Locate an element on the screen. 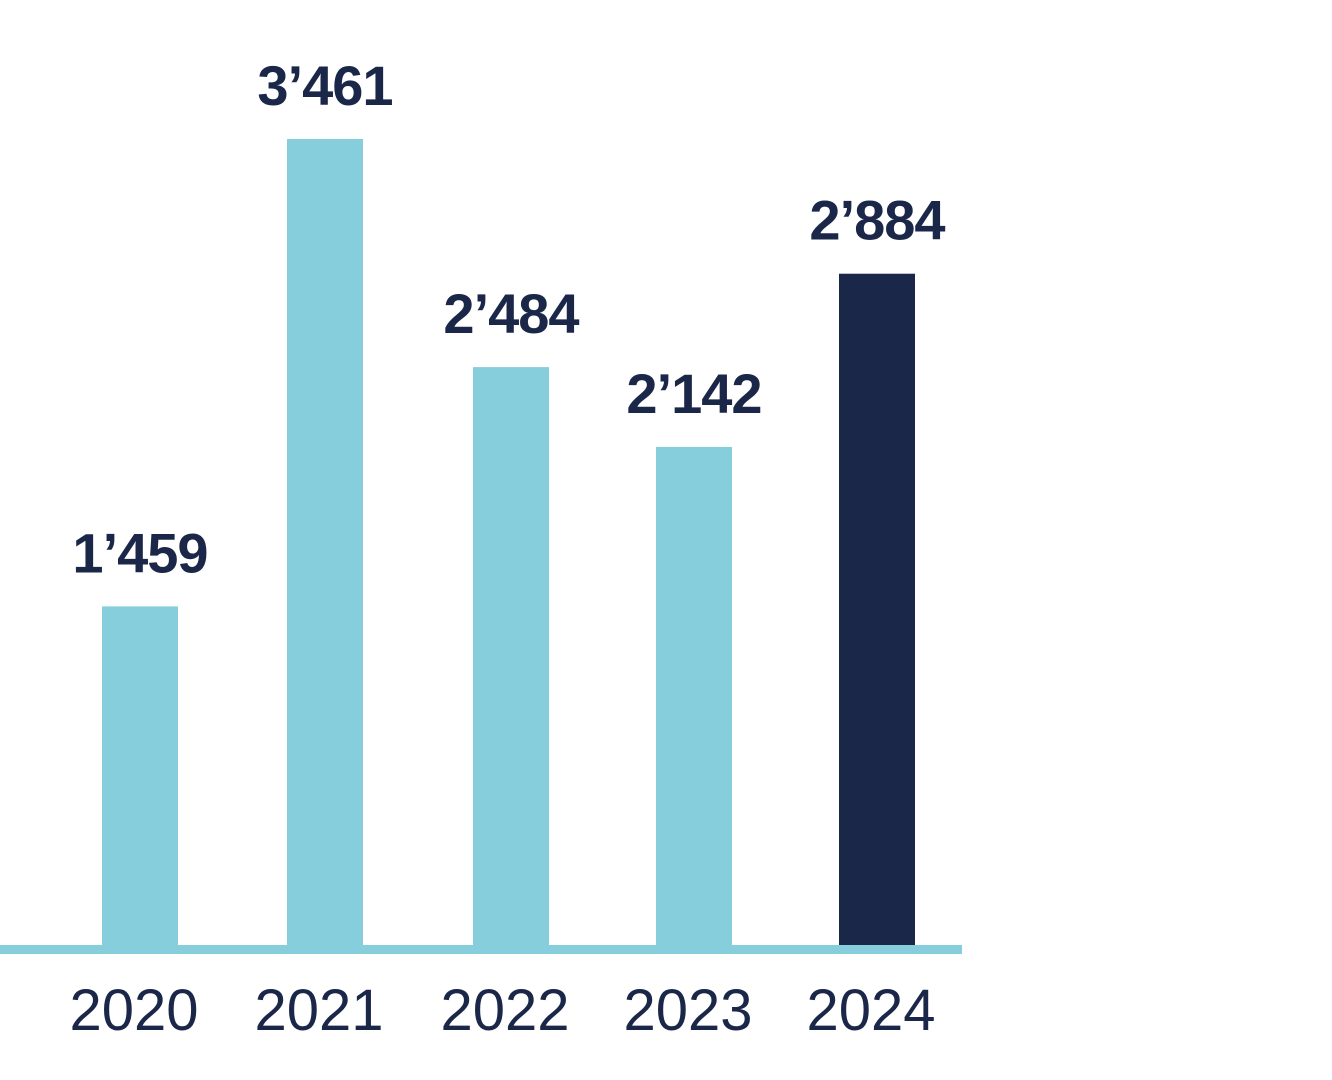 This screenshot has width=1332, height=1080. x-axis-line is located at coordinates (481, 949).